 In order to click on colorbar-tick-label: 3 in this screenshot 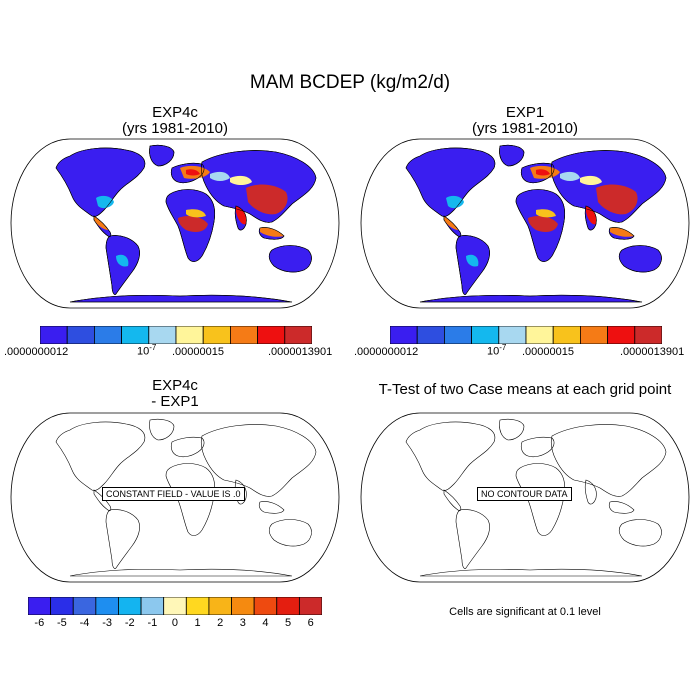, I will do `click(242, 623)`.